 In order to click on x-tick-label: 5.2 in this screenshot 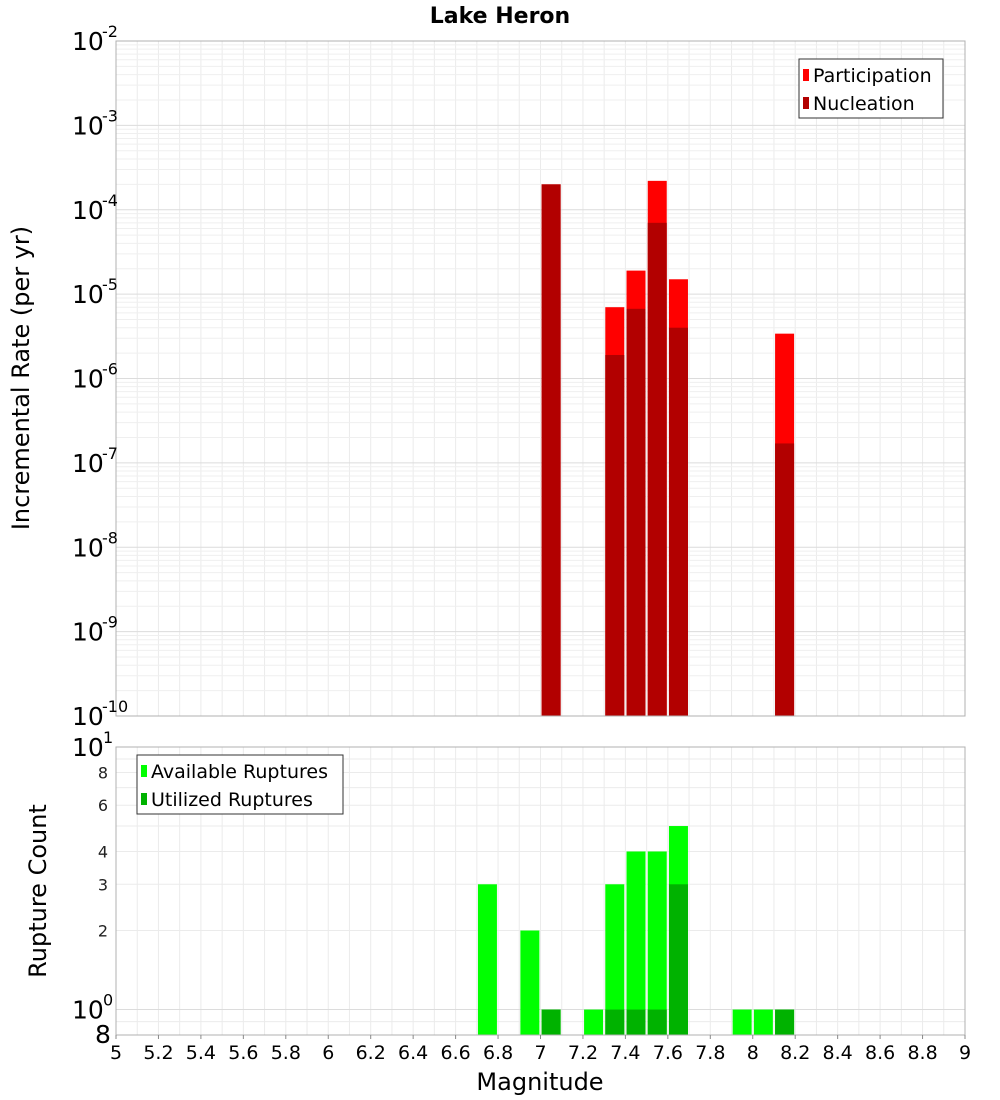, I will do `click(158, 1053)`.